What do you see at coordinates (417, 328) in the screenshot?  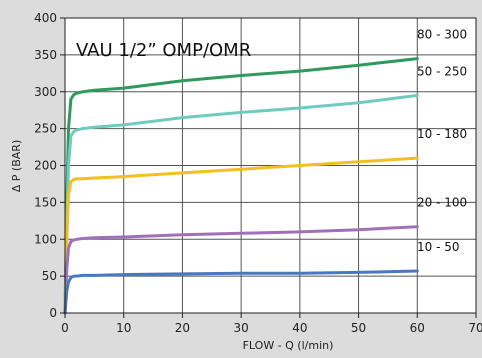 I see `x-tick-label: 60` at bounding box center [417, 328].